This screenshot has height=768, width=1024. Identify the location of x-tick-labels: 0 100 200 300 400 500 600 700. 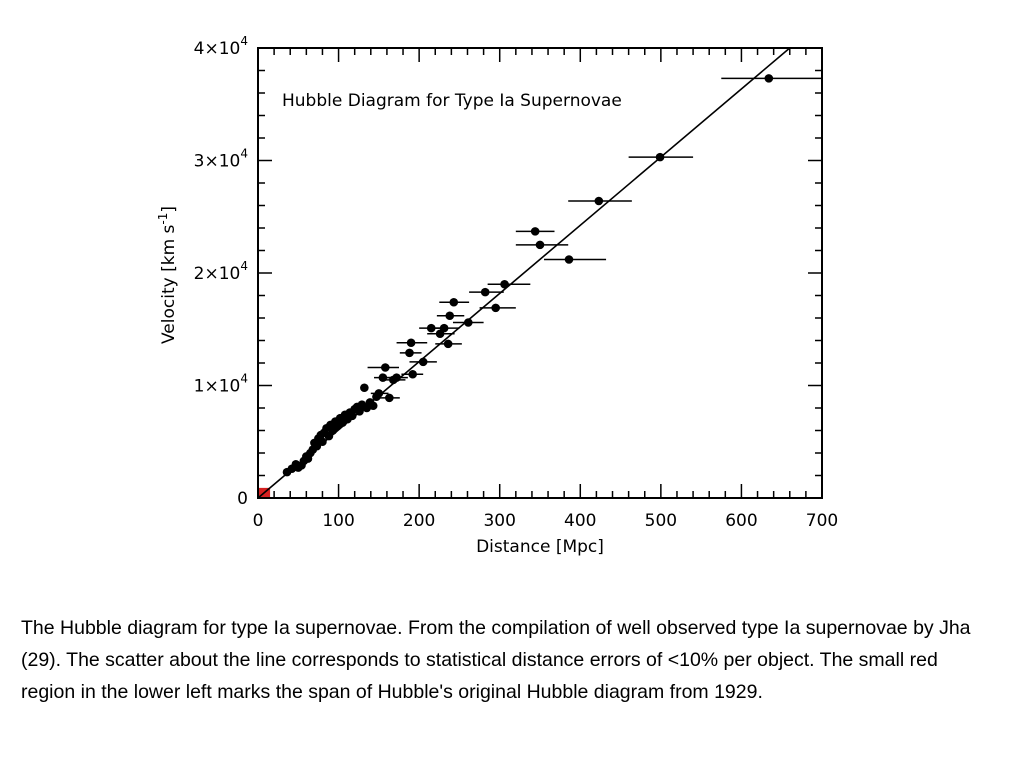
(546, 521).